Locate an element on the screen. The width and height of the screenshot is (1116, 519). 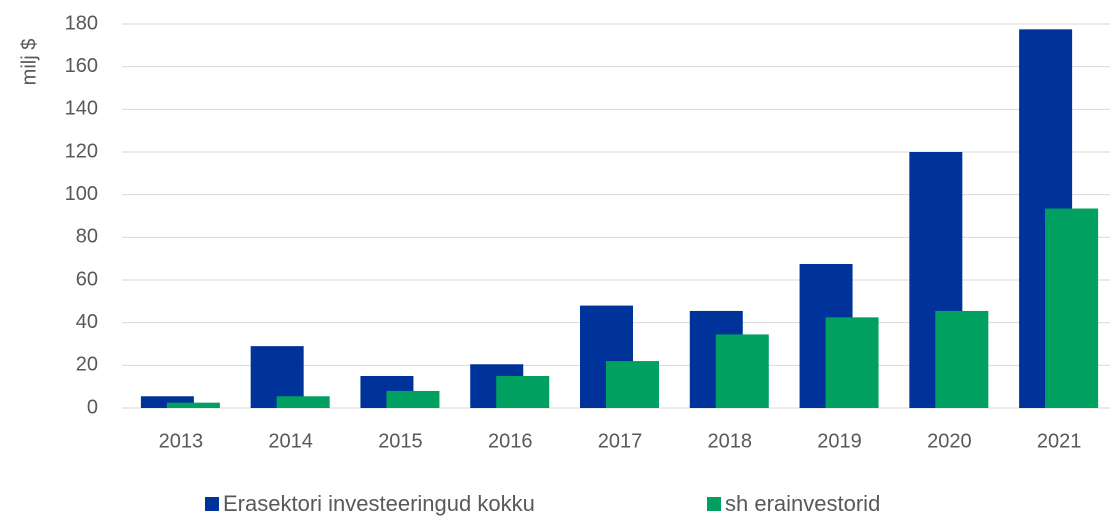
x-tick-label: 2013 is located at coordinates (181, 441).